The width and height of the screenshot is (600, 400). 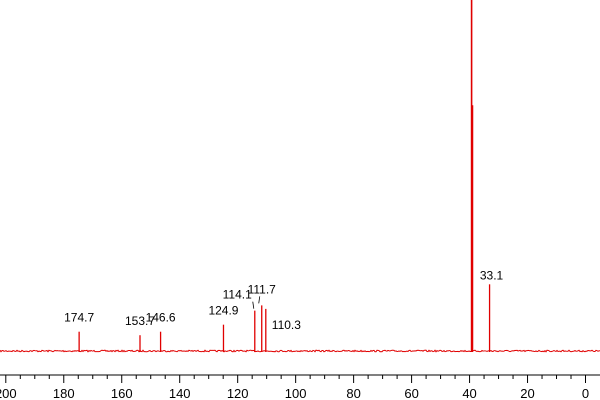 I want to click on spectrum-baseline, so click(x=300, y=351).